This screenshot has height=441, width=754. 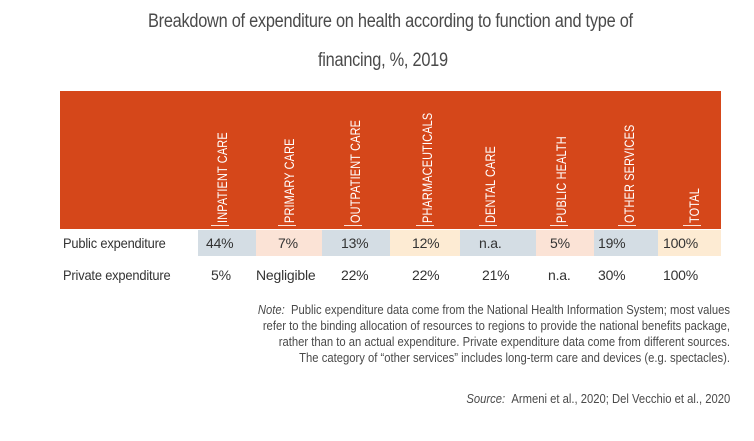 I want to click on row-label: Private expenditure, so click(x=117, y=275).